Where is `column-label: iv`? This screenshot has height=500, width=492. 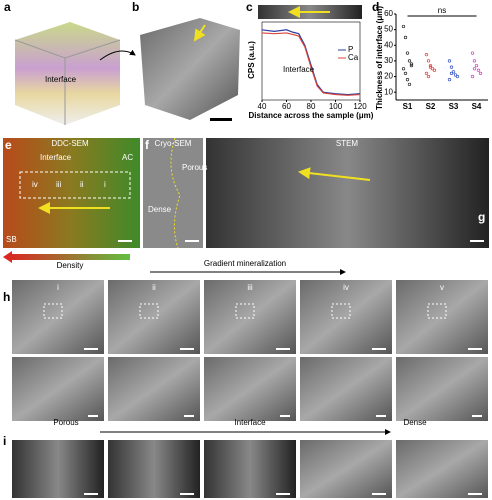
column-label: iv is located at coordinates (346, 287).